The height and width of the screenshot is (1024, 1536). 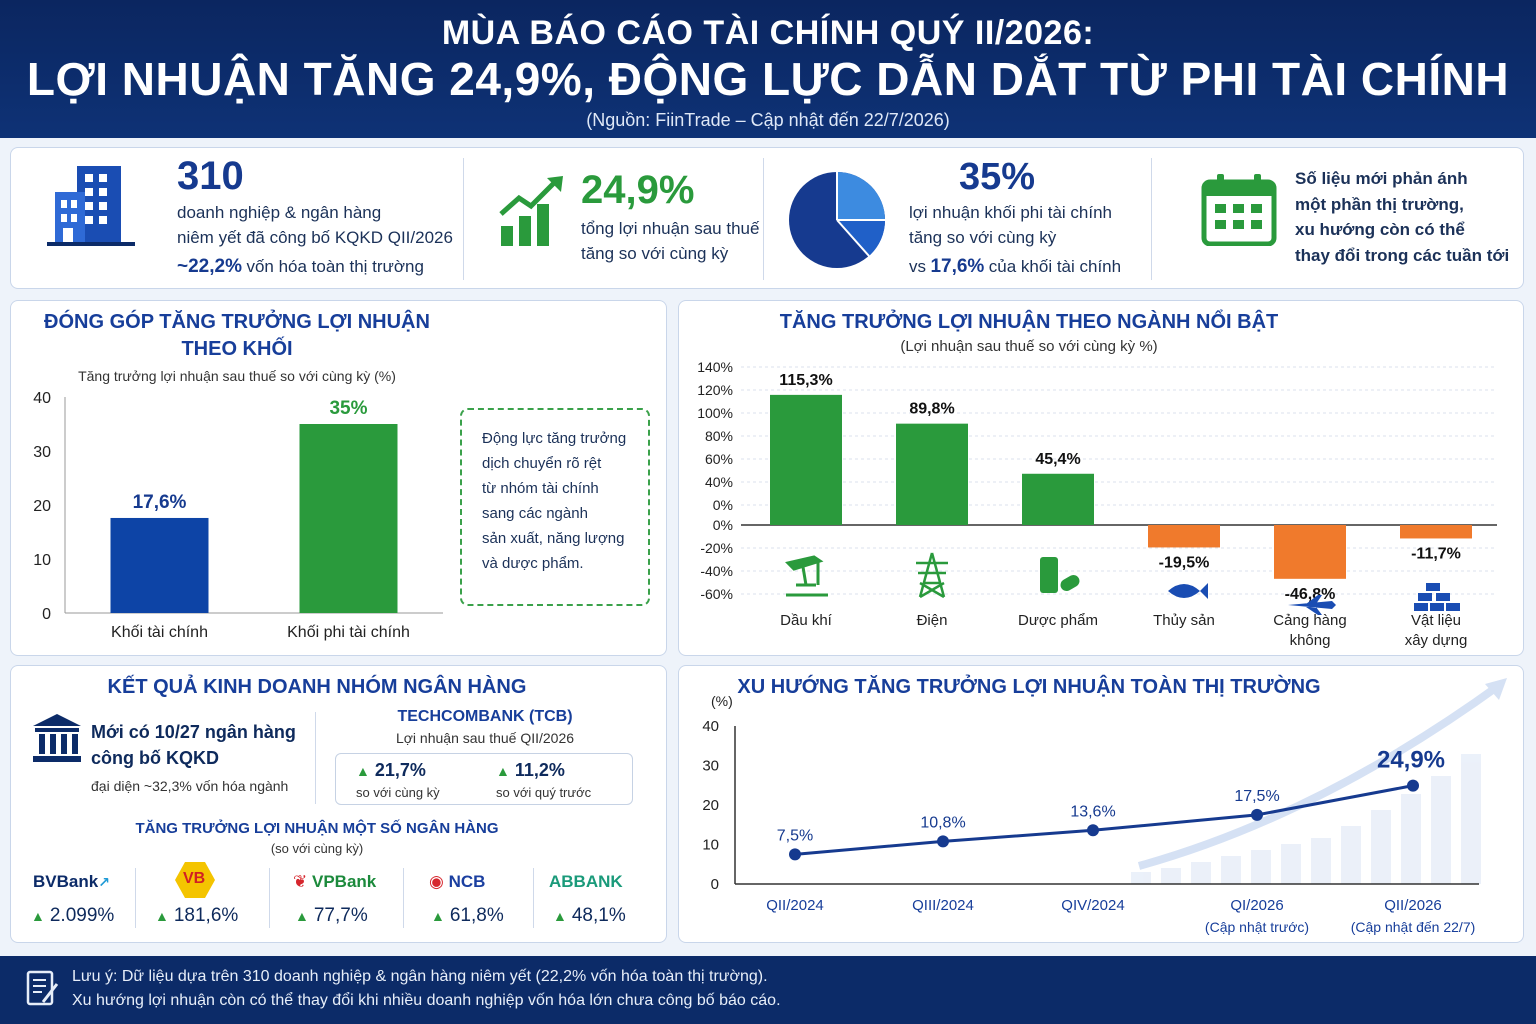 I want to click on bank-growth-title: TĂNG TRƯỞNG LỢI NHUẬN MỘT SỐ NGÂN HÀNG, so click(x=317, y=828).